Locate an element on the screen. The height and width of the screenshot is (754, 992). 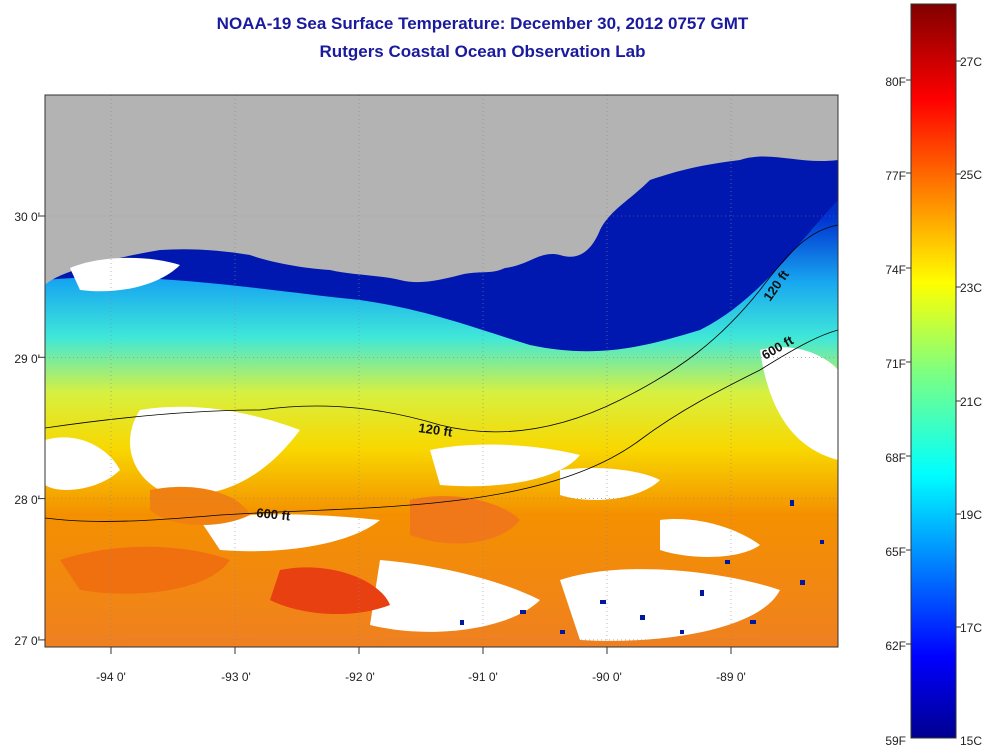
lat-tick-30: 30 0' is located at coordinates (27, 217).